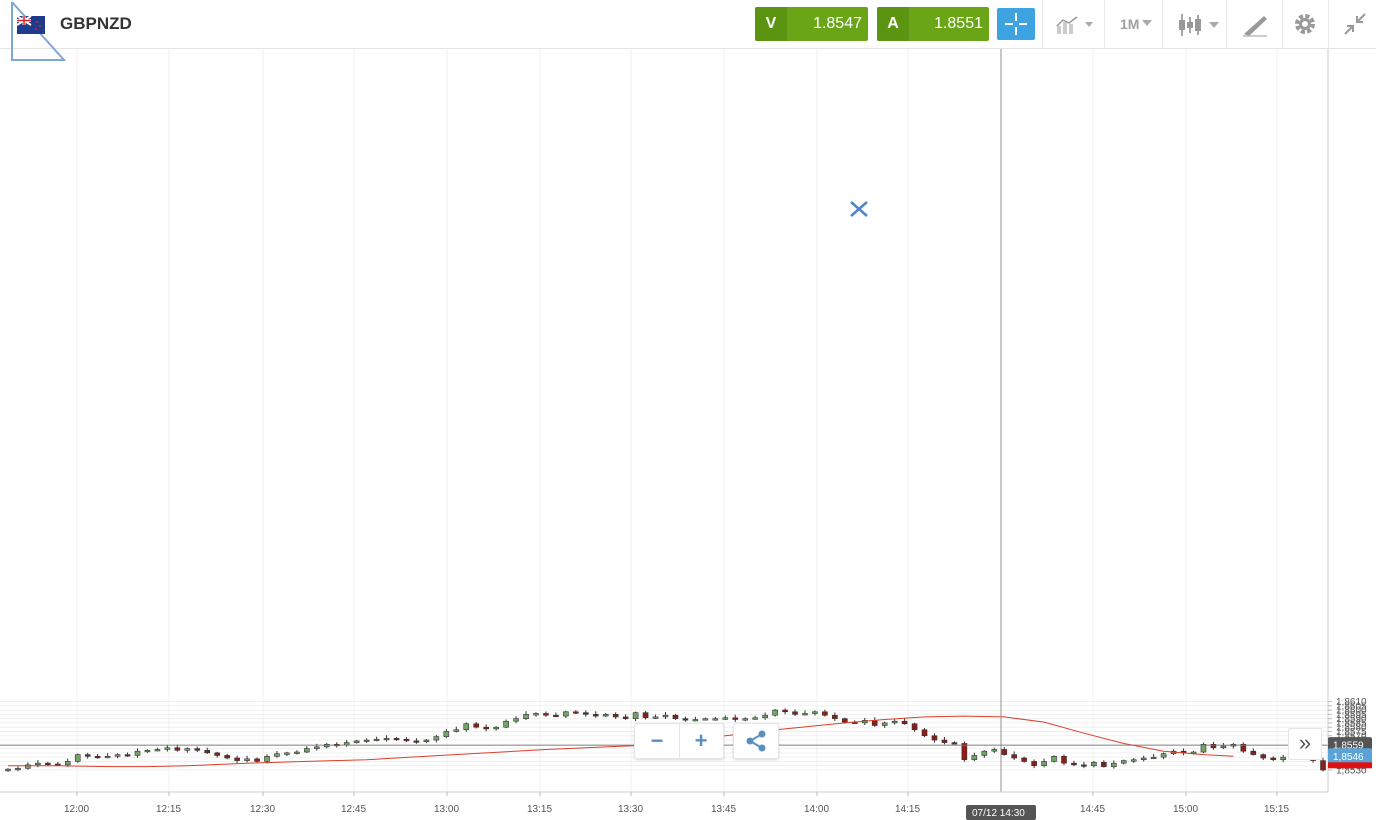  Describe the element at coordinates (837, 23) in the screenshot. I see `sell-price: 1.8547` at that location.